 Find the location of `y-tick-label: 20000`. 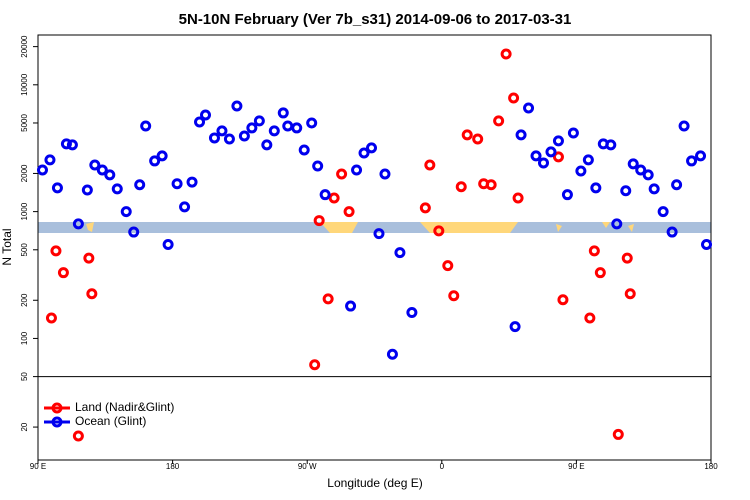

y-tick-label: 20000 is located at coordinates (24, 46).